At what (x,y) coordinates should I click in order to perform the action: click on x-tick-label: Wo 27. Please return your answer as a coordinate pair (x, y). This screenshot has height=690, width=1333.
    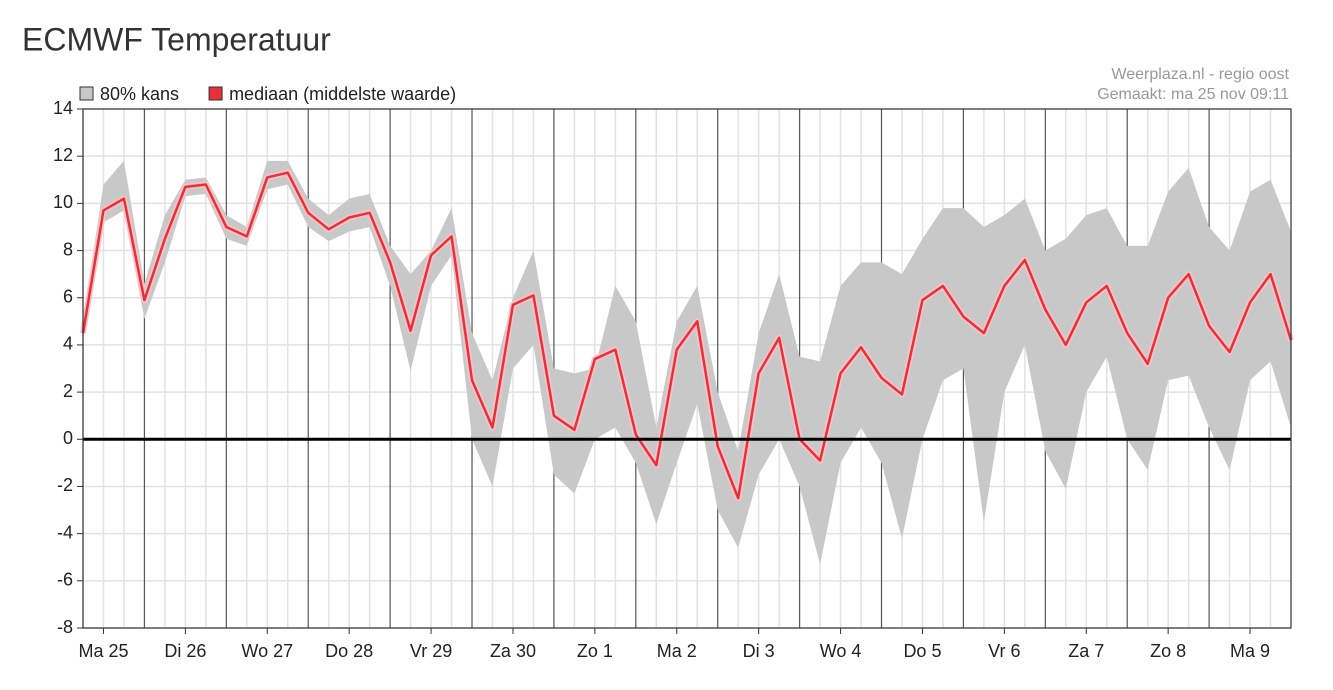
    Looking at the image, I should click on (267, 651).